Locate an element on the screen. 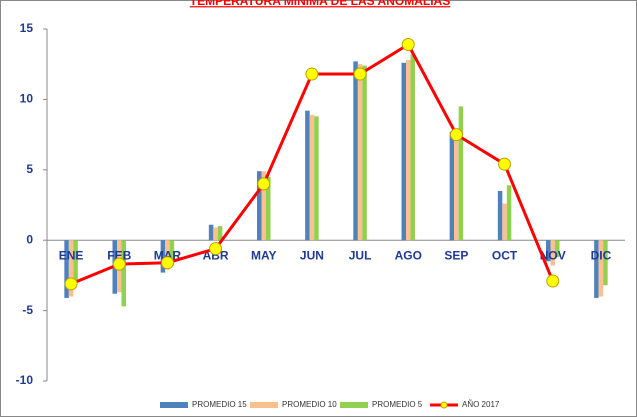 This screenshot has width=637, height=417. chart-title: TEMPERATURA MINIMA DE LAS ANOMALIAS is located at coordinates (320, 4).